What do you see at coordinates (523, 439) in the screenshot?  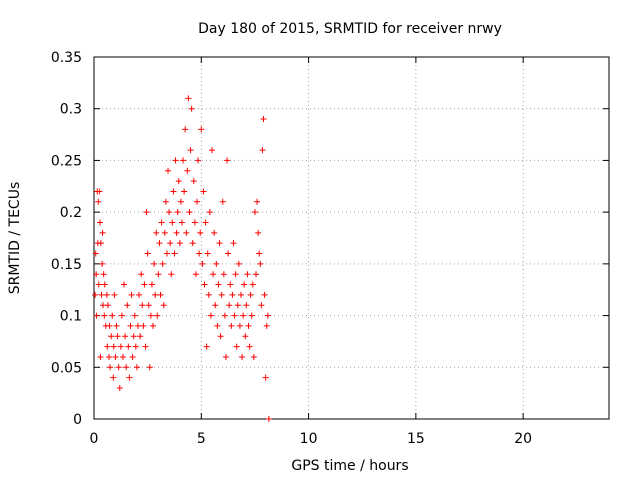 I see `x-tick-label: 20` at bounding box center [523, 439].